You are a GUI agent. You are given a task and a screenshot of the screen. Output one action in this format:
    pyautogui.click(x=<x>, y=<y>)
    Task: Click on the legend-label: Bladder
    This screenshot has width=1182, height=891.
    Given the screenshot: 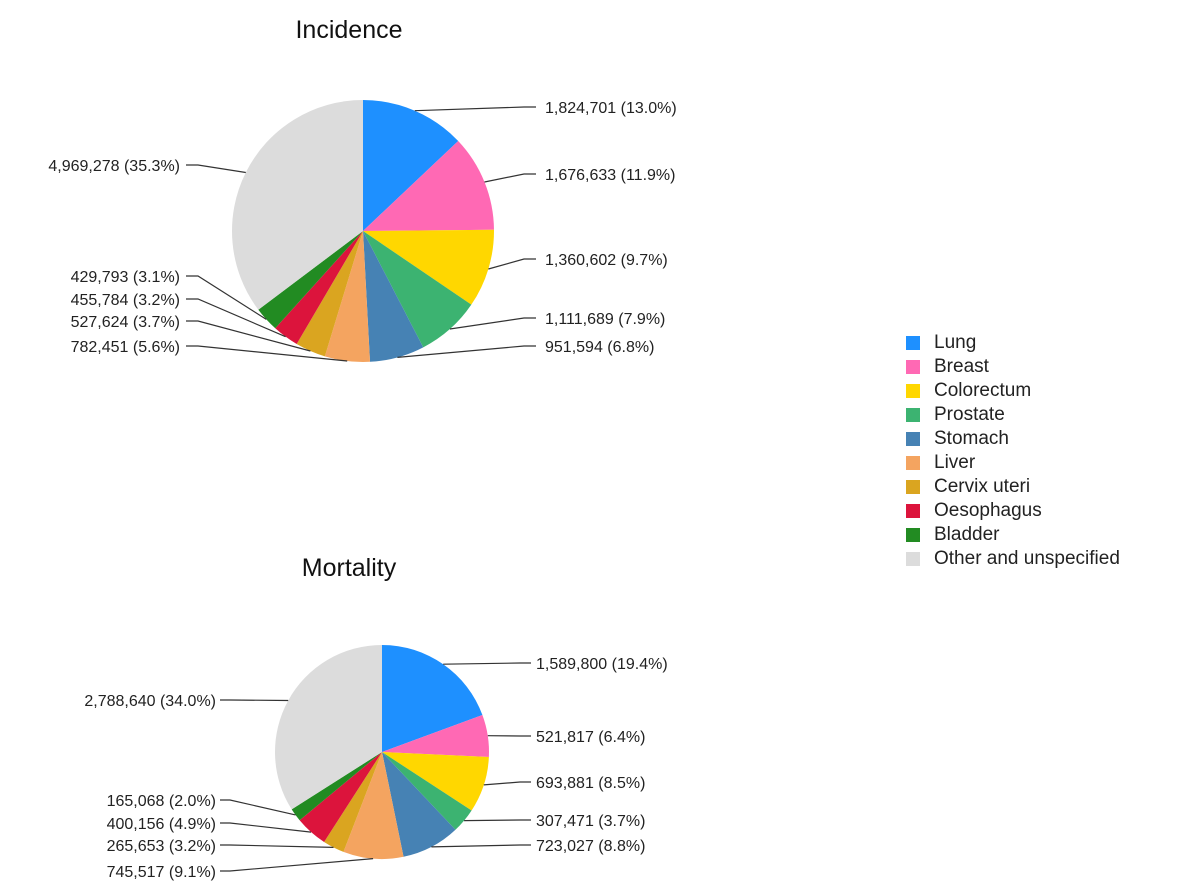 What is the action you would take?
    pyautogui.click(x=967, y=534)
    